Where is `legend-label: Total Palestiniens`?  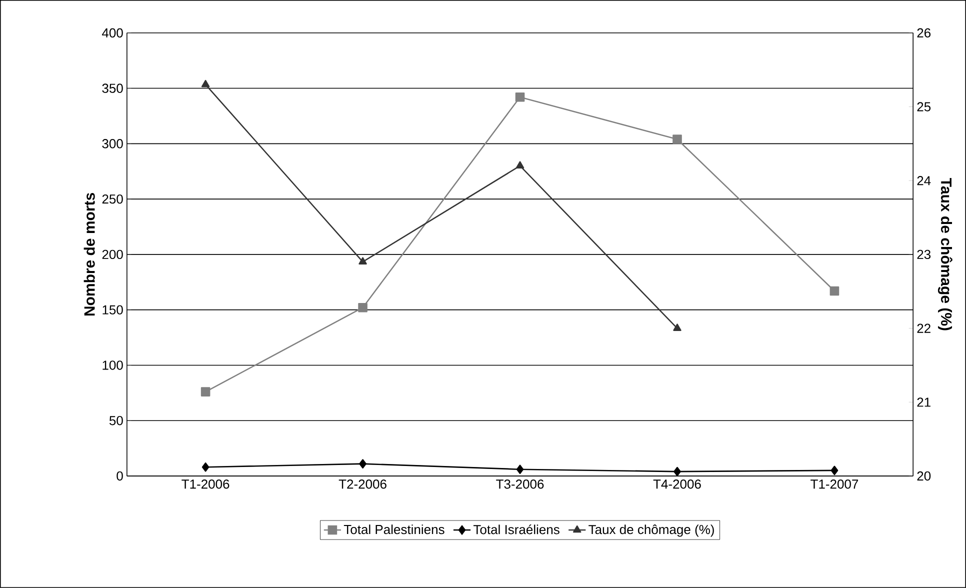
legend-label: Total Palestiniens is located at coordinates (394, 529).